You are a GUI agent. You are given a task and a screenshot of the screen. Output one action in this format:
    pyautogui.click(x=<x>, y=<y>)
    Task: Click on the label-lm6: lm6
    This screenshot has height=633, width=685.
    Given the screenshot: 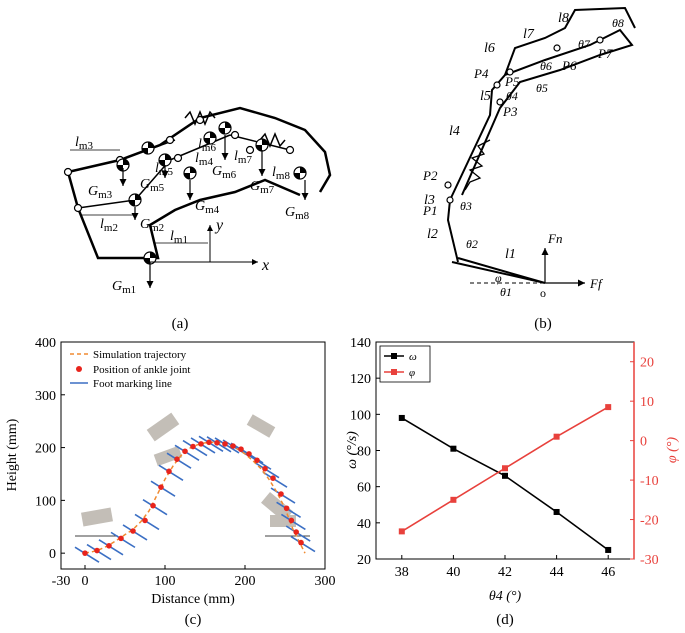 What is the action you would take?
    pyautogui.click(x=207, y=145)
    